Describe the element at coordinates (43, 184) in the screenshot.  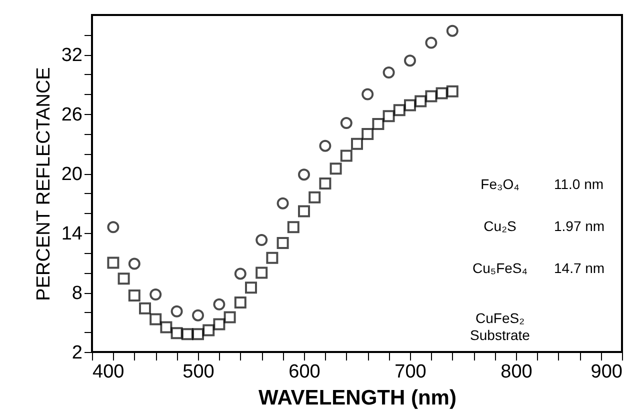
I see `y-axis-title: PERCENT REFLECTANCE` at that location.